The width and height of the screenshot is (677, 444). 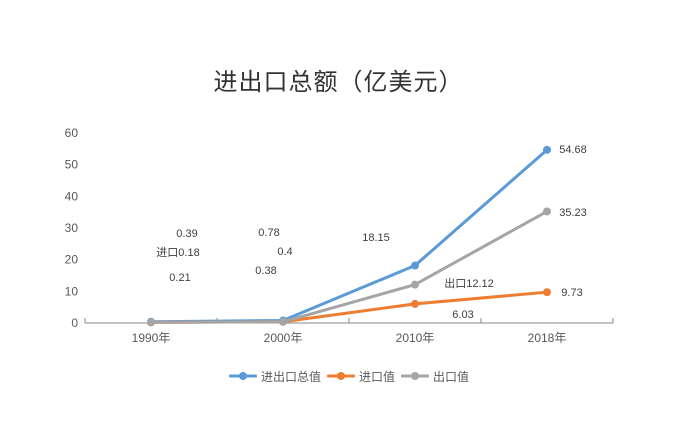 What do you see at coordinates (349, 307) in the screenshot?
I see `series-line-import` at bounding box center [349, 307].